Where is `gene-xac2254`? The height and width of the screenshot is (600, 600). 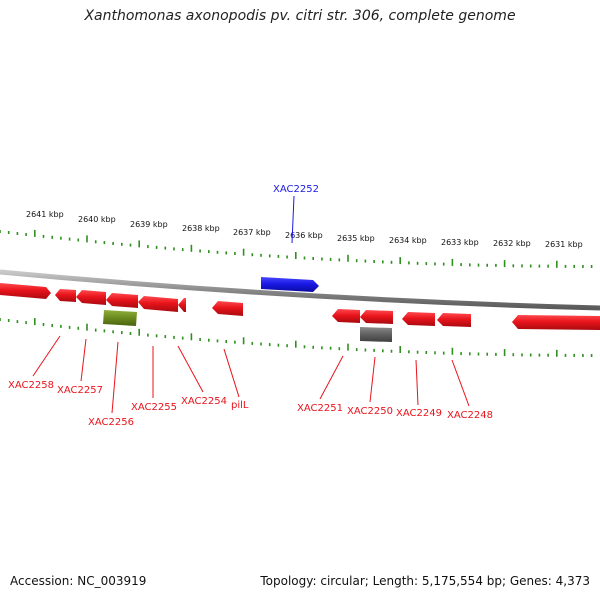 gene-xac2254 is located at coordinates (182, 305).